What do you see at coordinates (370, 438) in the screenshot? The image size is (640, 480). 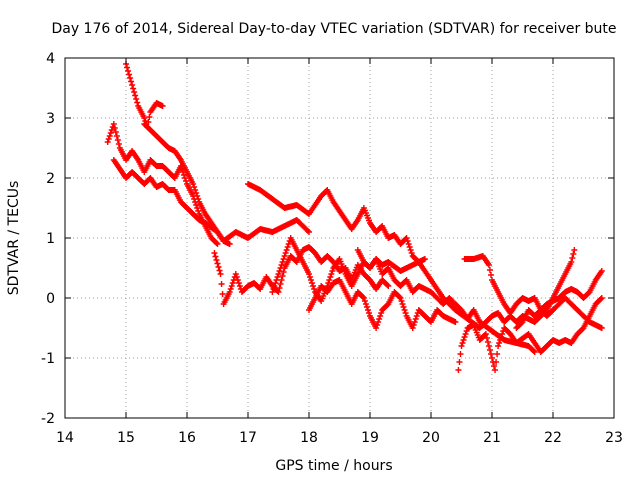 I see `x-tick-label: 19` at bounding box center [370, 438].